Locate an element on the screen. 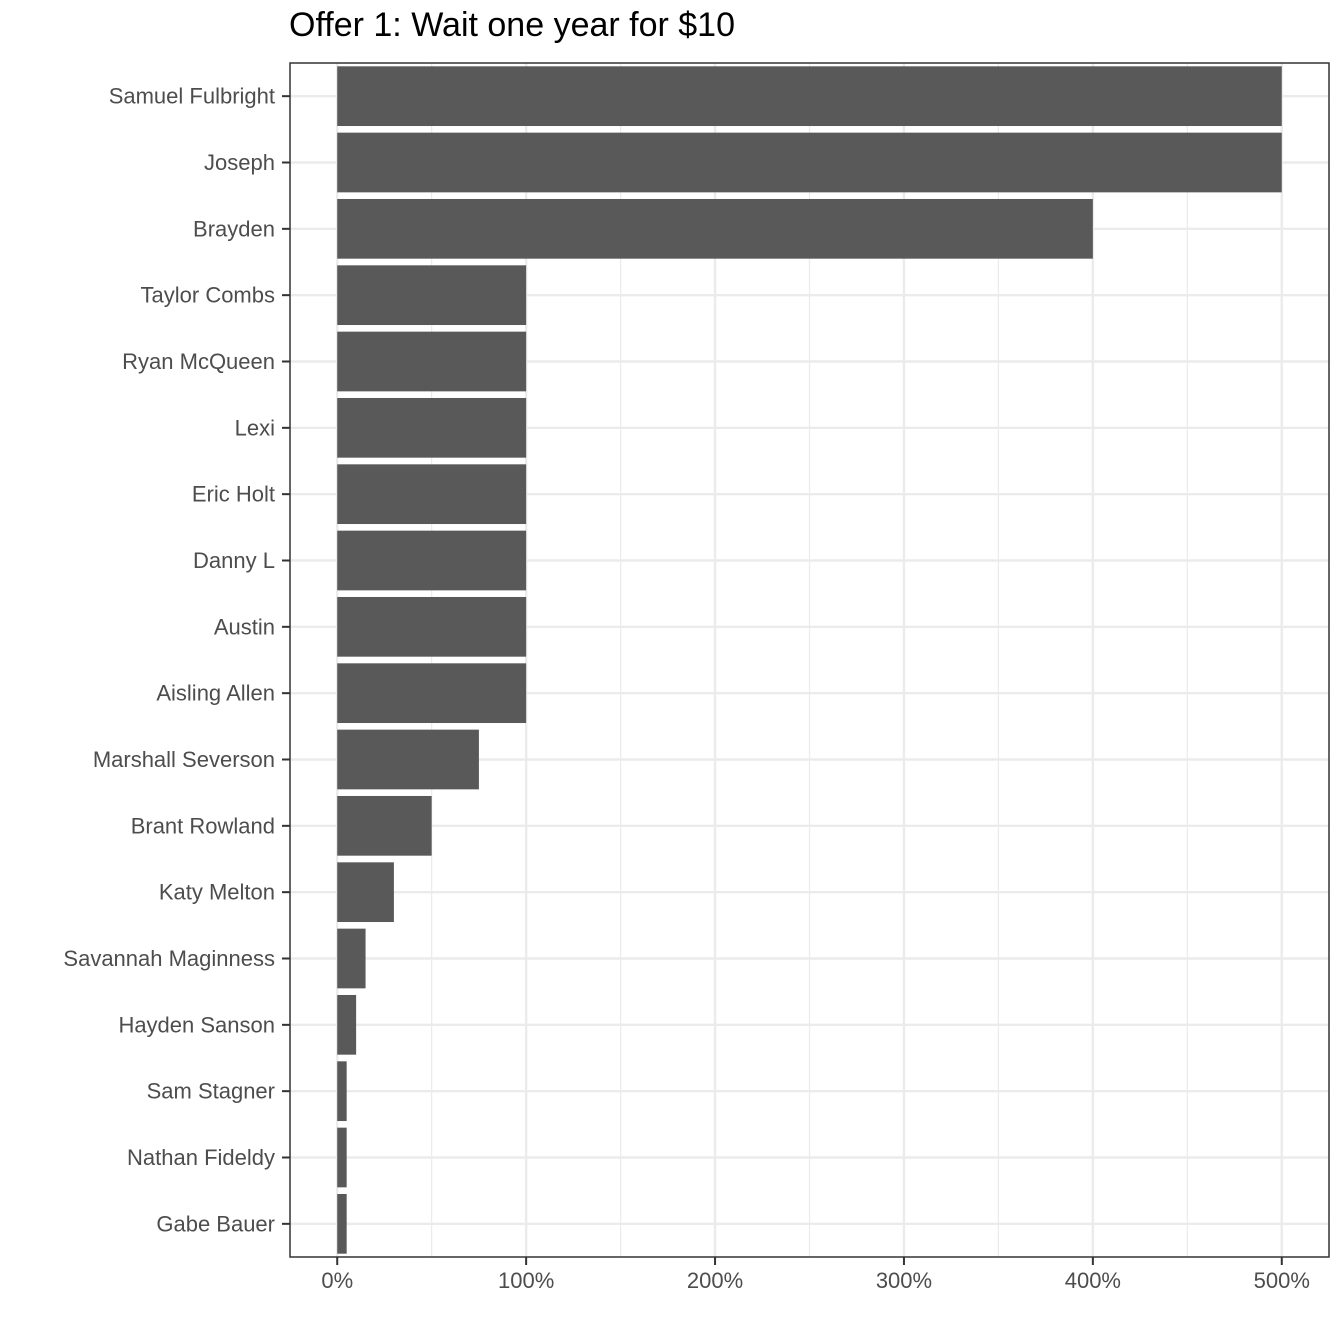  x-tick-label: 400% is located at coordinates (1093, 1280).